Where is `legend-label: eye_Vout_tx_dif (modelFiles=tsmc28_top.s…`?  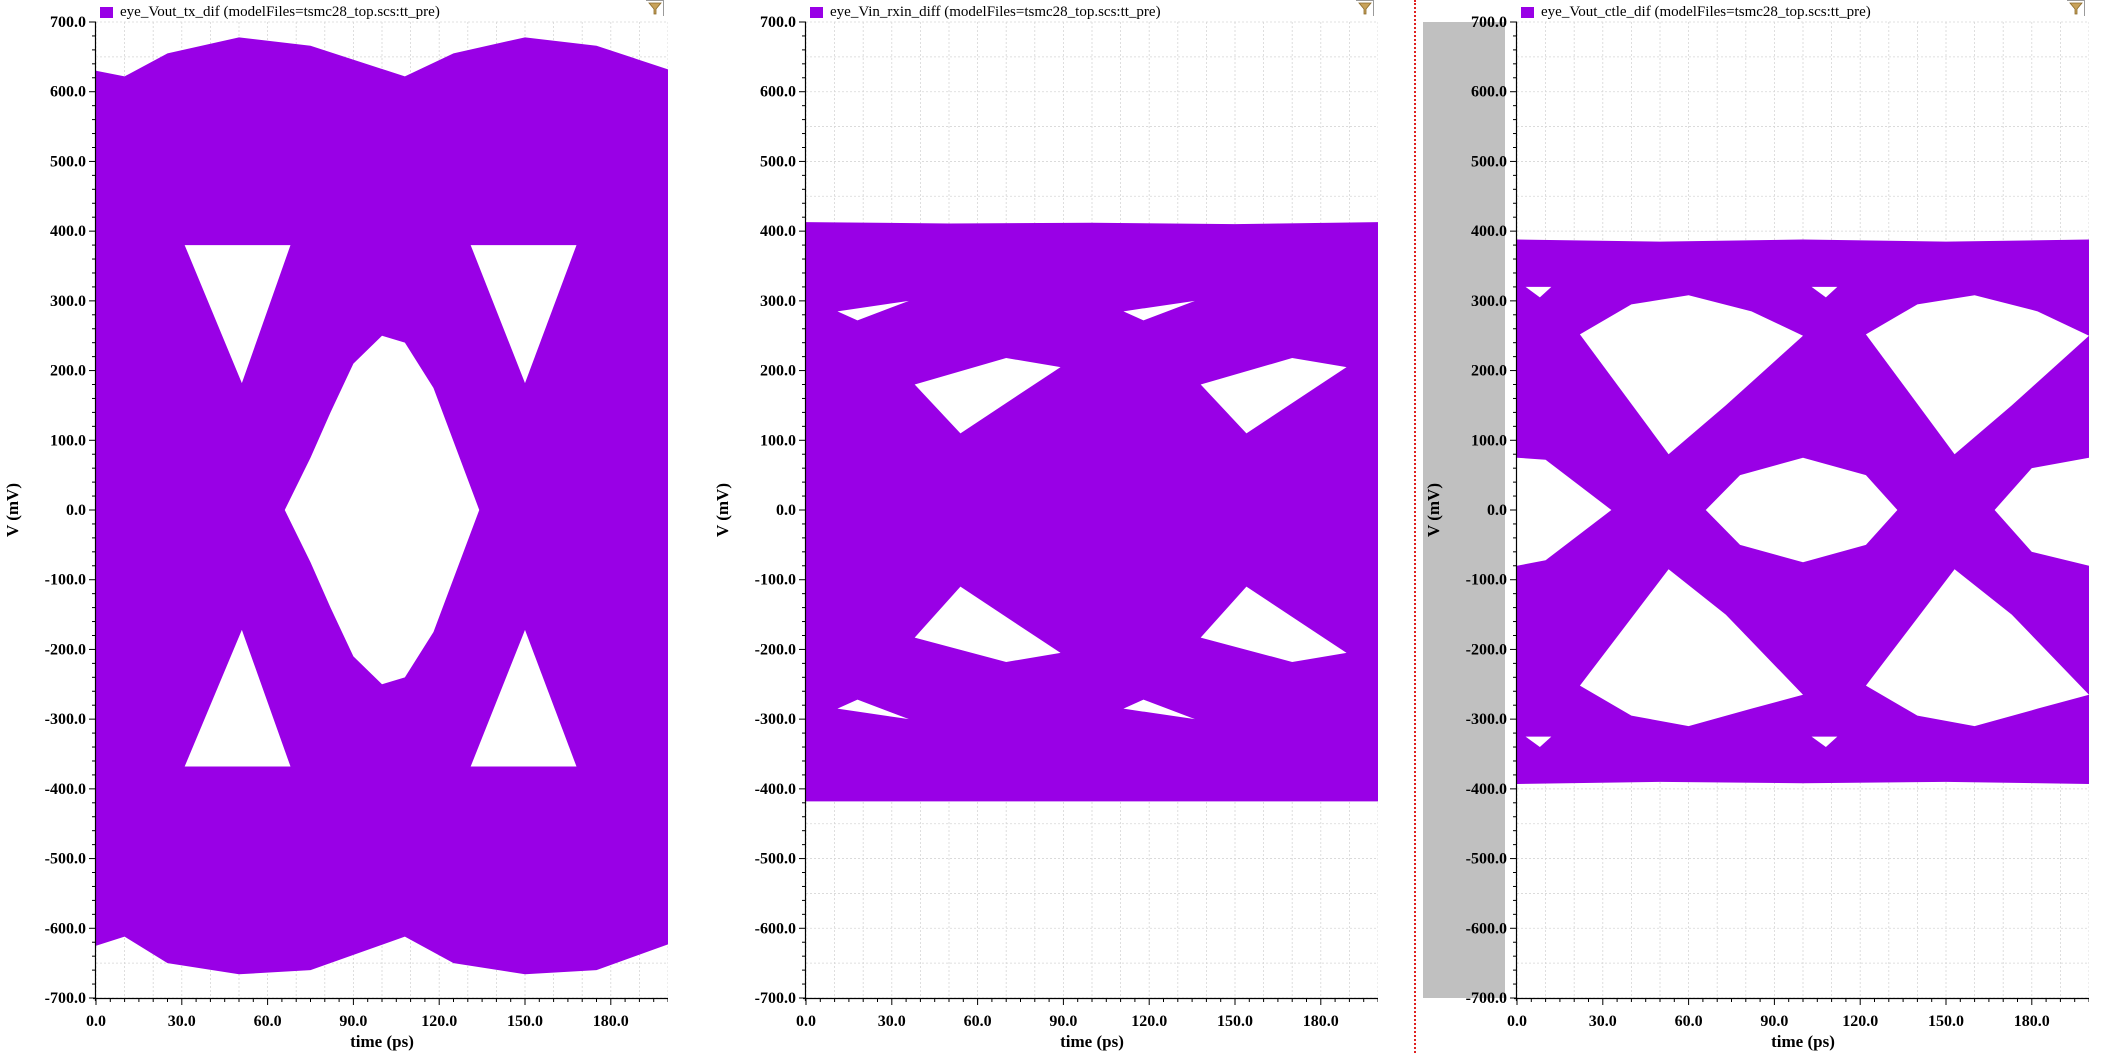
legend-label: eye_Vout_tx_dif (modelFiles=tsmc28_top.s… is located at coordinates (280, 12).